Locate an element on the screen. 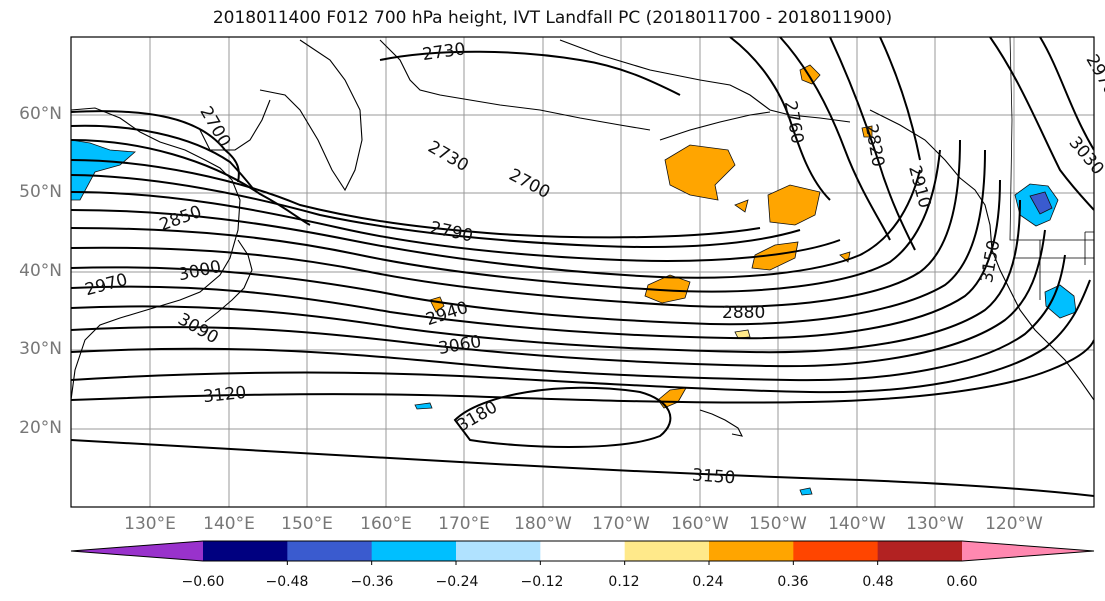 The width and height of the screenshot is (1105, 601). colorbar-tick-label: −0.60 is located at coordinates (203, 582).